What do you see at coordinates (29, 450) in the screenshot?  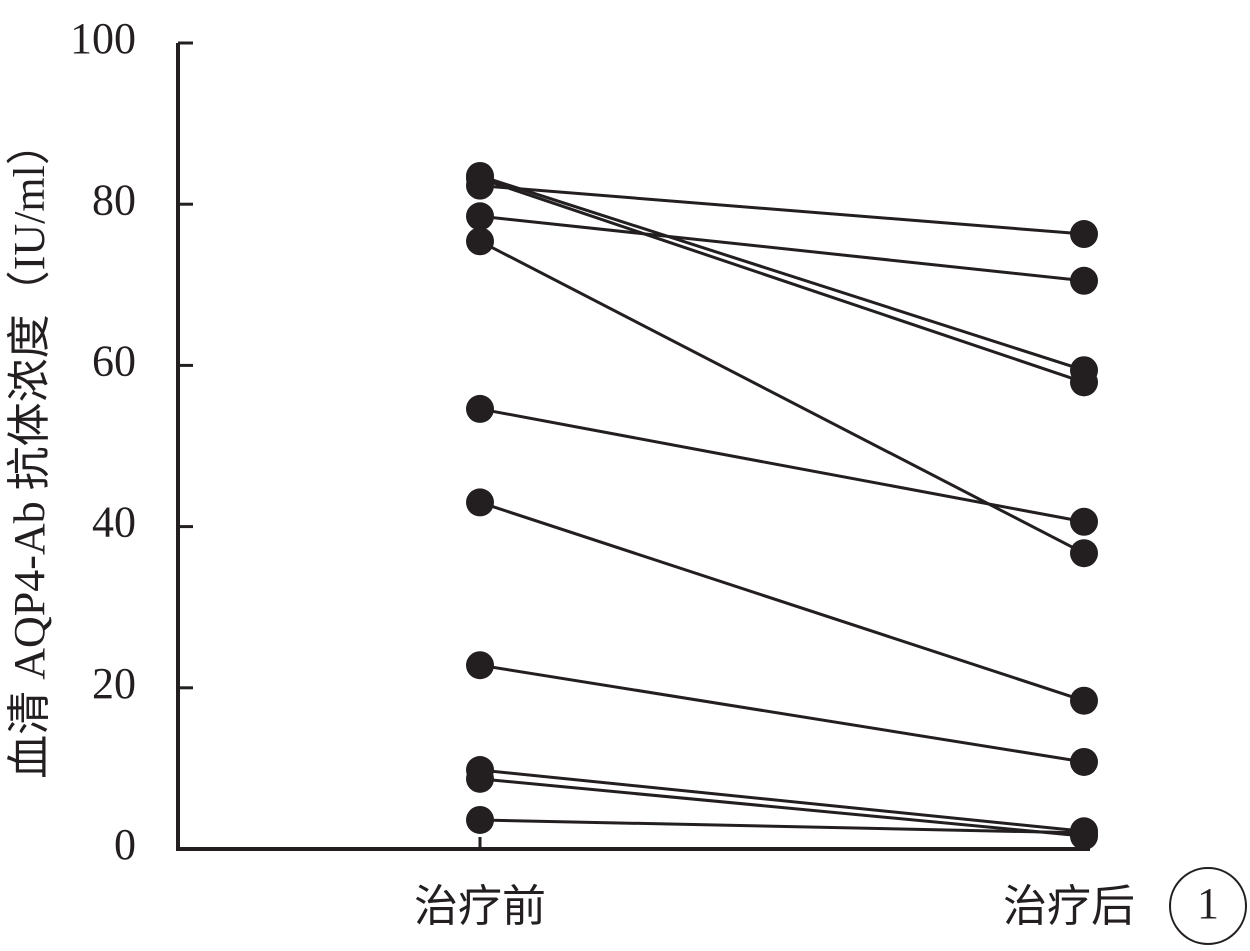 I see `y-axis-label: 血清 AQP4-Ab 抗体浓度（IU/ml）` at bounding box center [29, 450].